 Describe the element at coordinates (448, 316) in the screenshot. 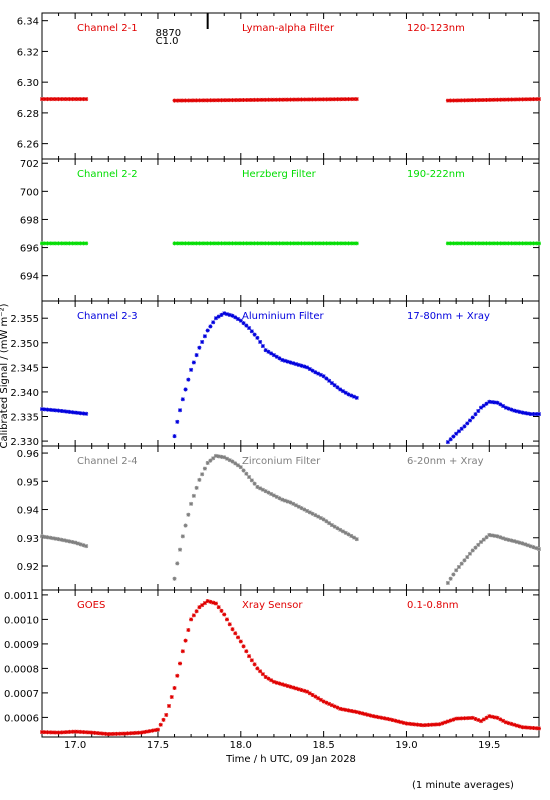

I see `panel-label-channel-2-3: 17-80nm + Xray` at that location.